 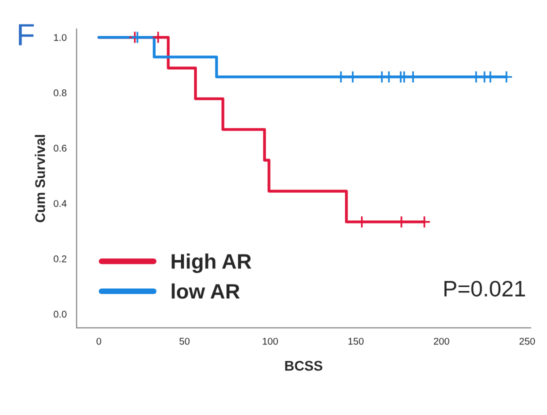 I want to click on x-tick-label: 150, so click(x=356, y=341).